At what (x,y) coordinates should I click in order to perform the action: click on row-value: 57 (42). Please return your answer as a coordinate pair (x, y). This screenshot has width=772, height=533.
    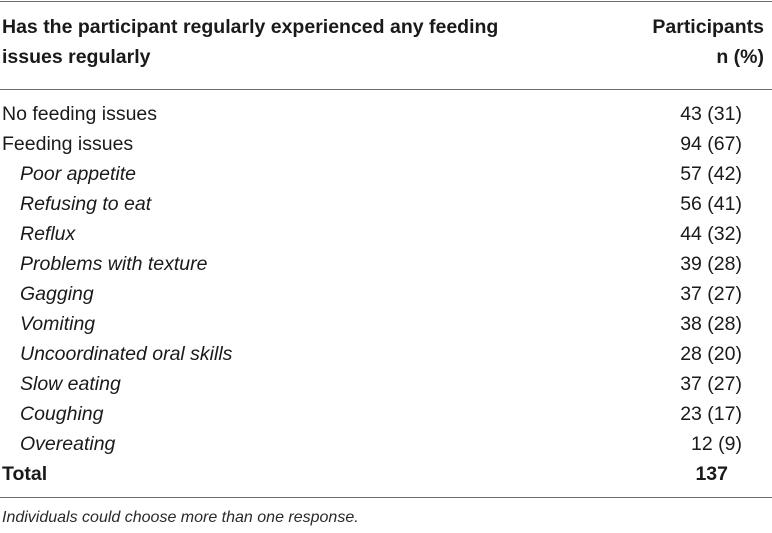
    Looking at the image, I should click on (711, 174).